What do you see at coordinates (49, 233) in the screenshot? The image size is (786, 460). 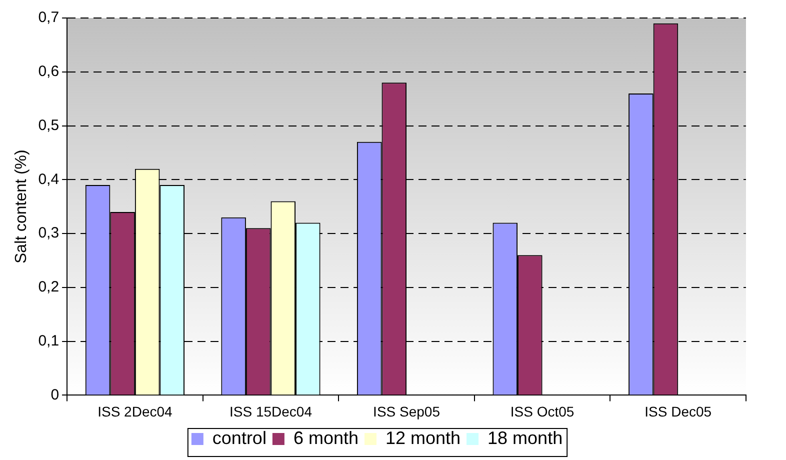 I see `y-tick-label: 0,3` at bounding box center [49, 233].